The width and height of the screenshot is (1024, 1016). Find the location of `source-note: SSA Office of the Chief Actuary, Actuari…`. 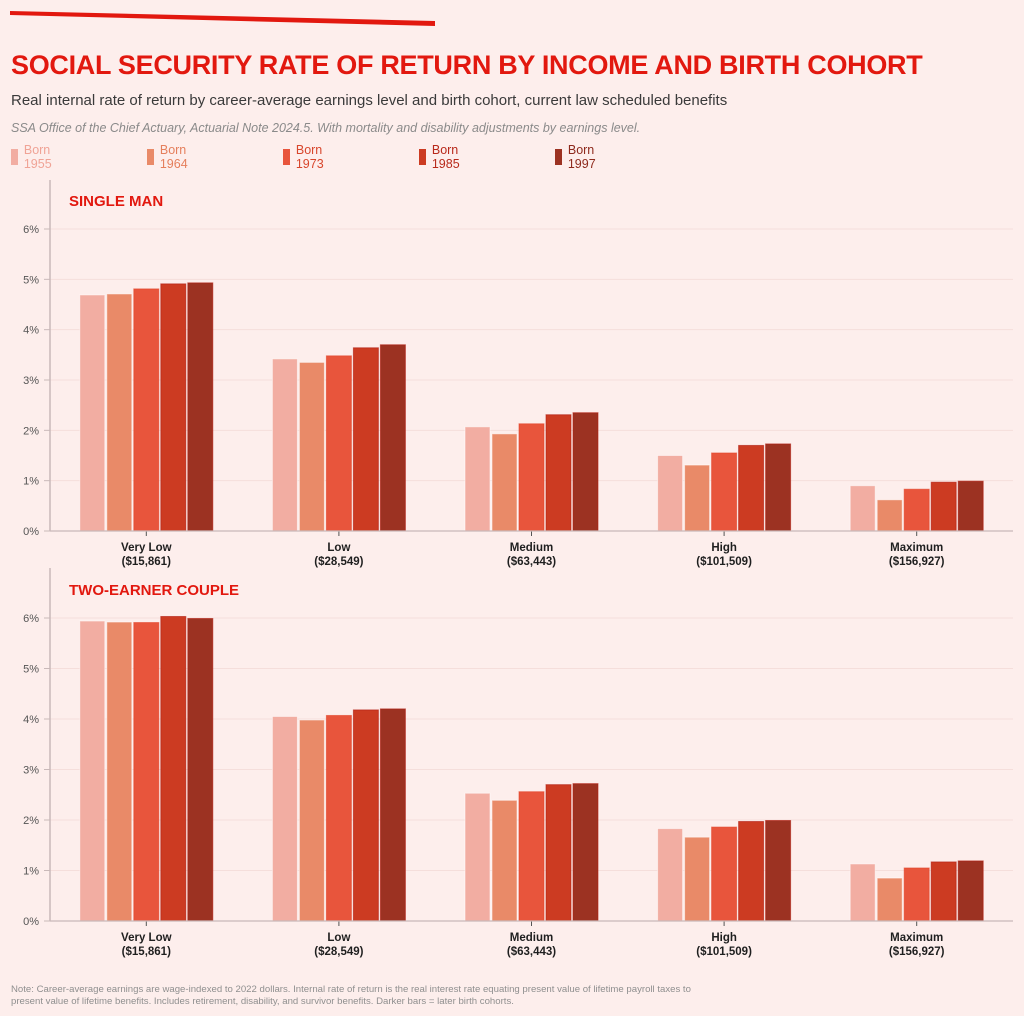

source-note: SSA Office of the Chief Actuary, Actuari… is located at coordinates (326, 128).